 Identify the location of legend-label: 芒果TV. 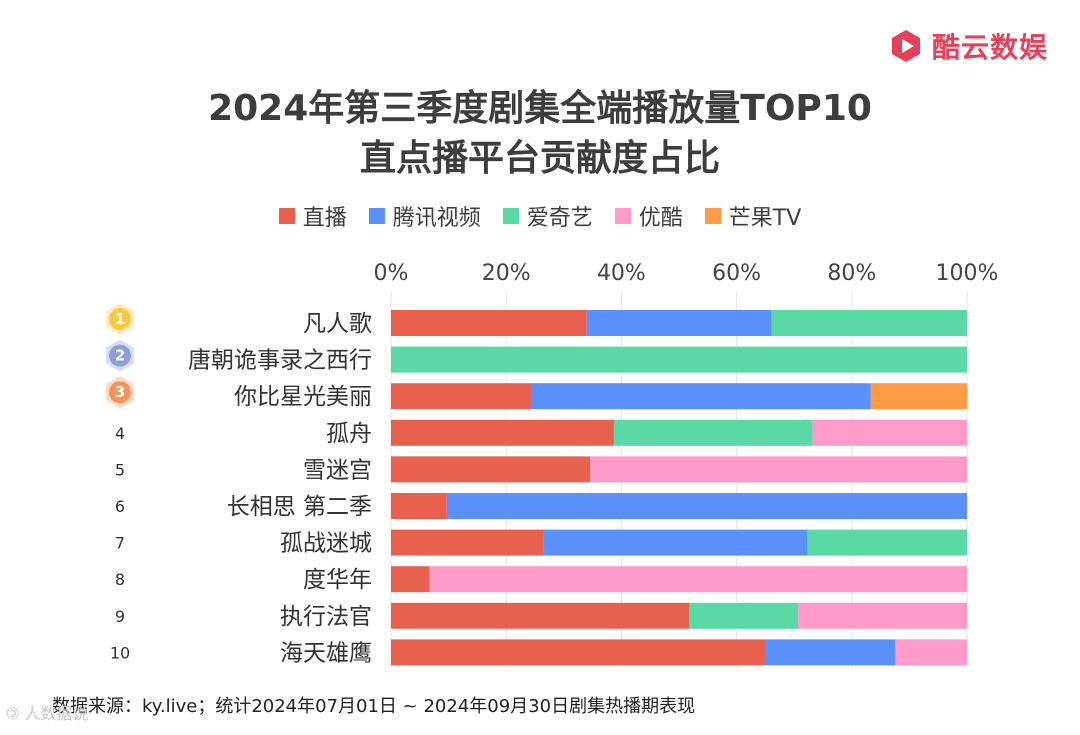
(765, 218).